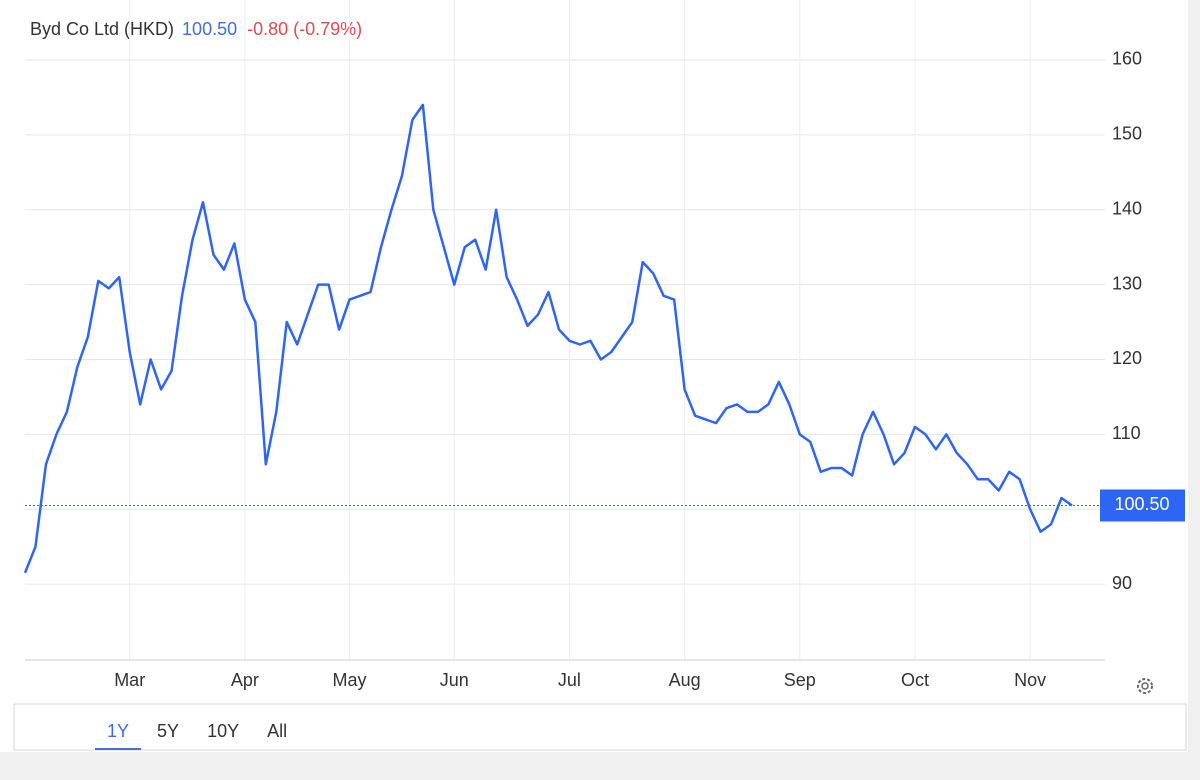  What do you see at coordinates (1127, 59) in the screenshot?
I see `y-tick-label: 160` at bounding box center [1127, 59].